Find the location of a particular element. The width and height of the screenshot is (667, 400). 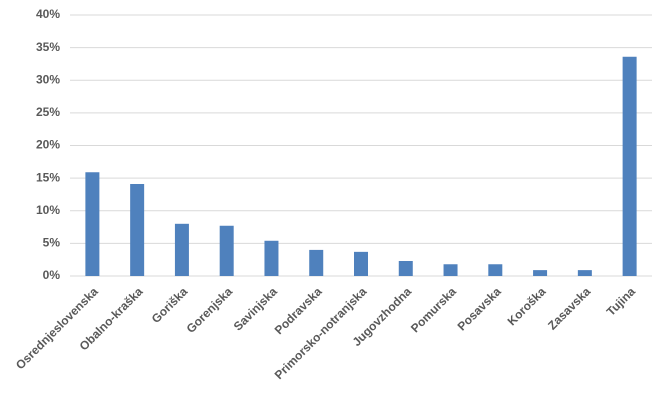

y-tick-label: 25% is located at coordinates (48, 112).